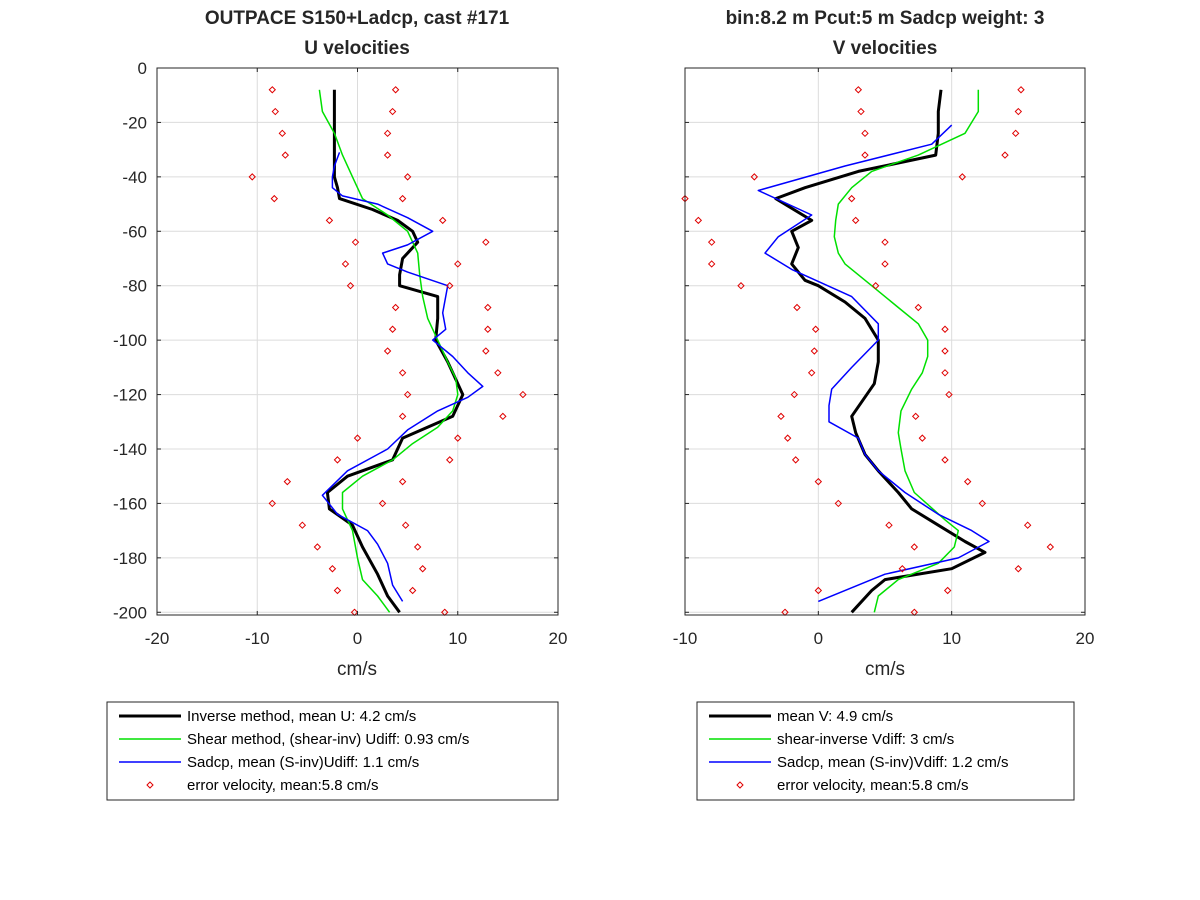 The width and height of the screenshot is (1200, 900). I want to click on panel0-xtick-label: 0, so click(357, 638).